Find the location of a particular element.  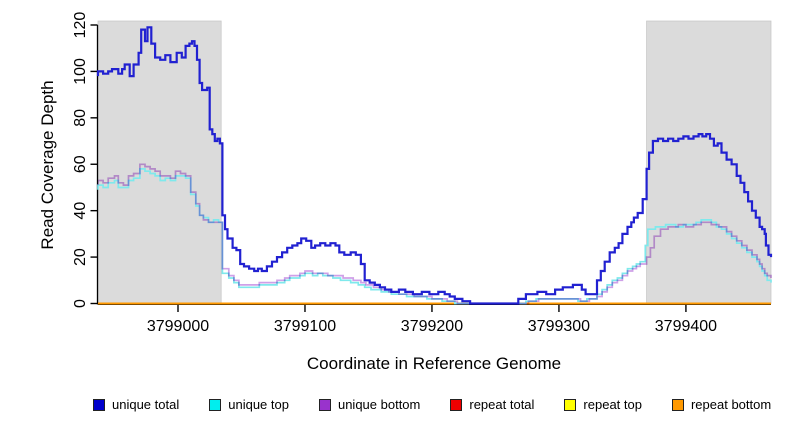

y-axis-tick-label: 120 is located at coordinates (80, 25).